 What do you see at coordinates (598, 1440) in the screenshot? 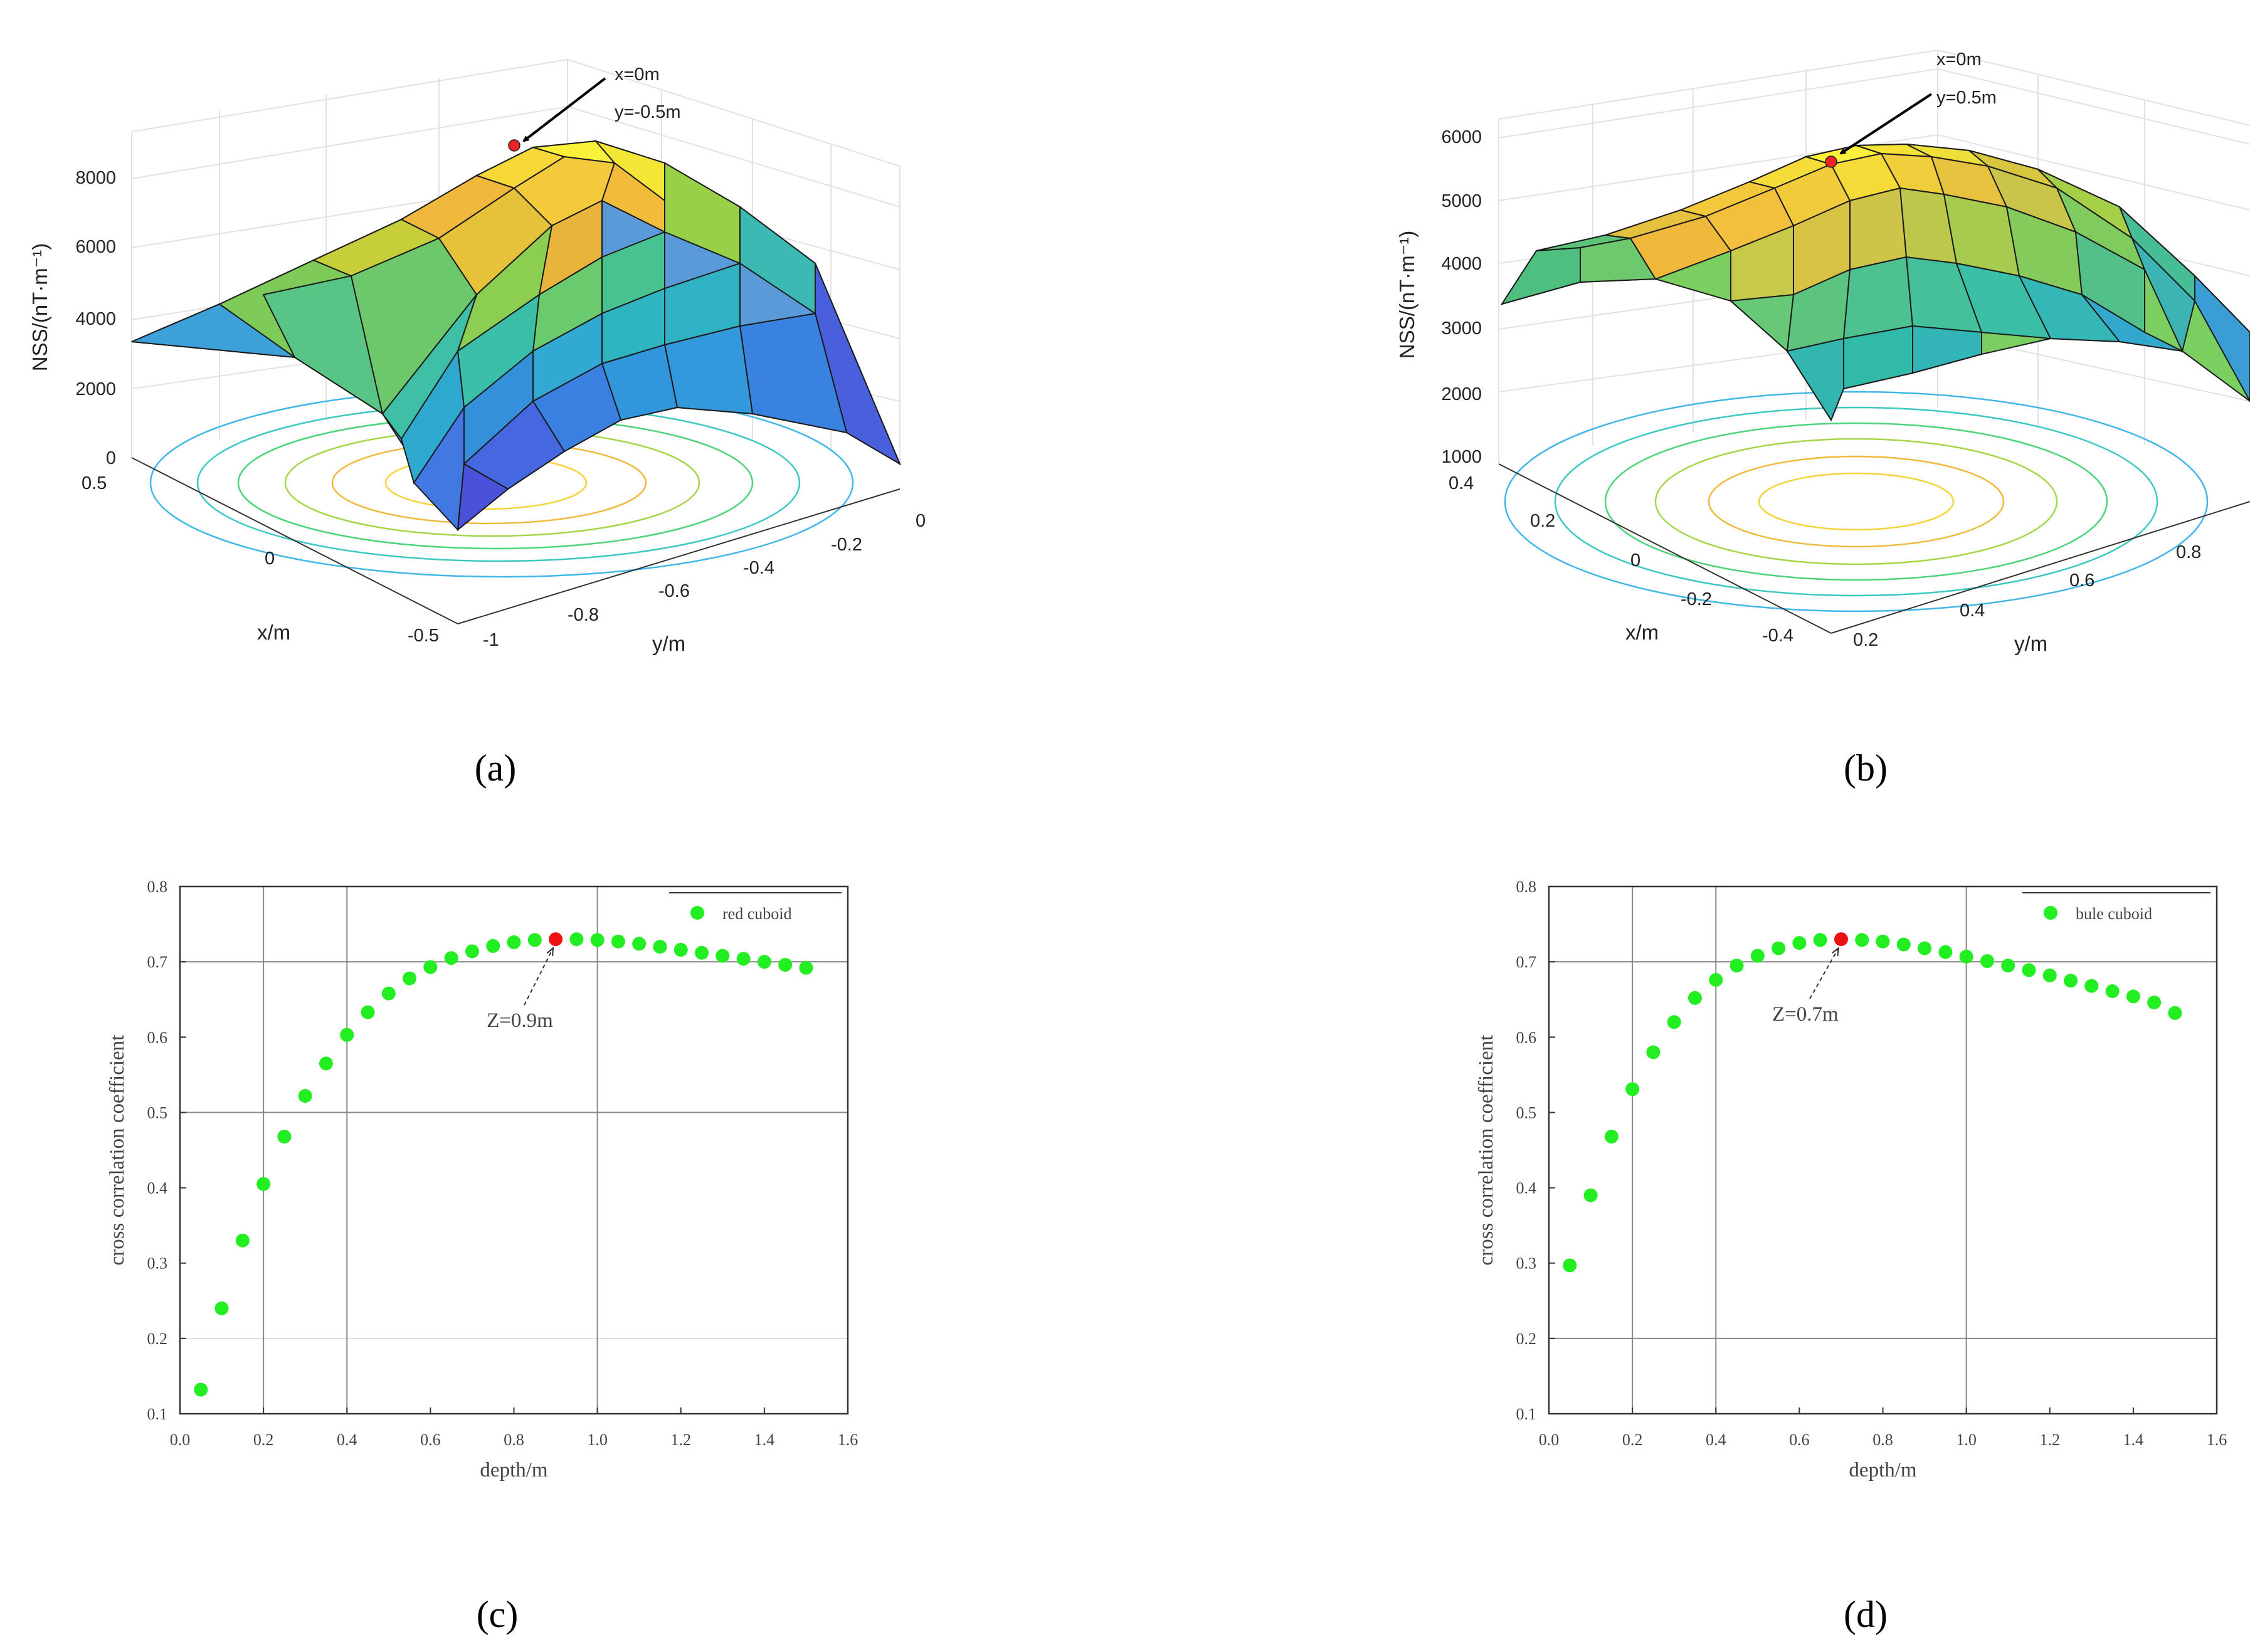
I see `panel-c-xtick-label: 1.0` at bounding box center [598, 1440].